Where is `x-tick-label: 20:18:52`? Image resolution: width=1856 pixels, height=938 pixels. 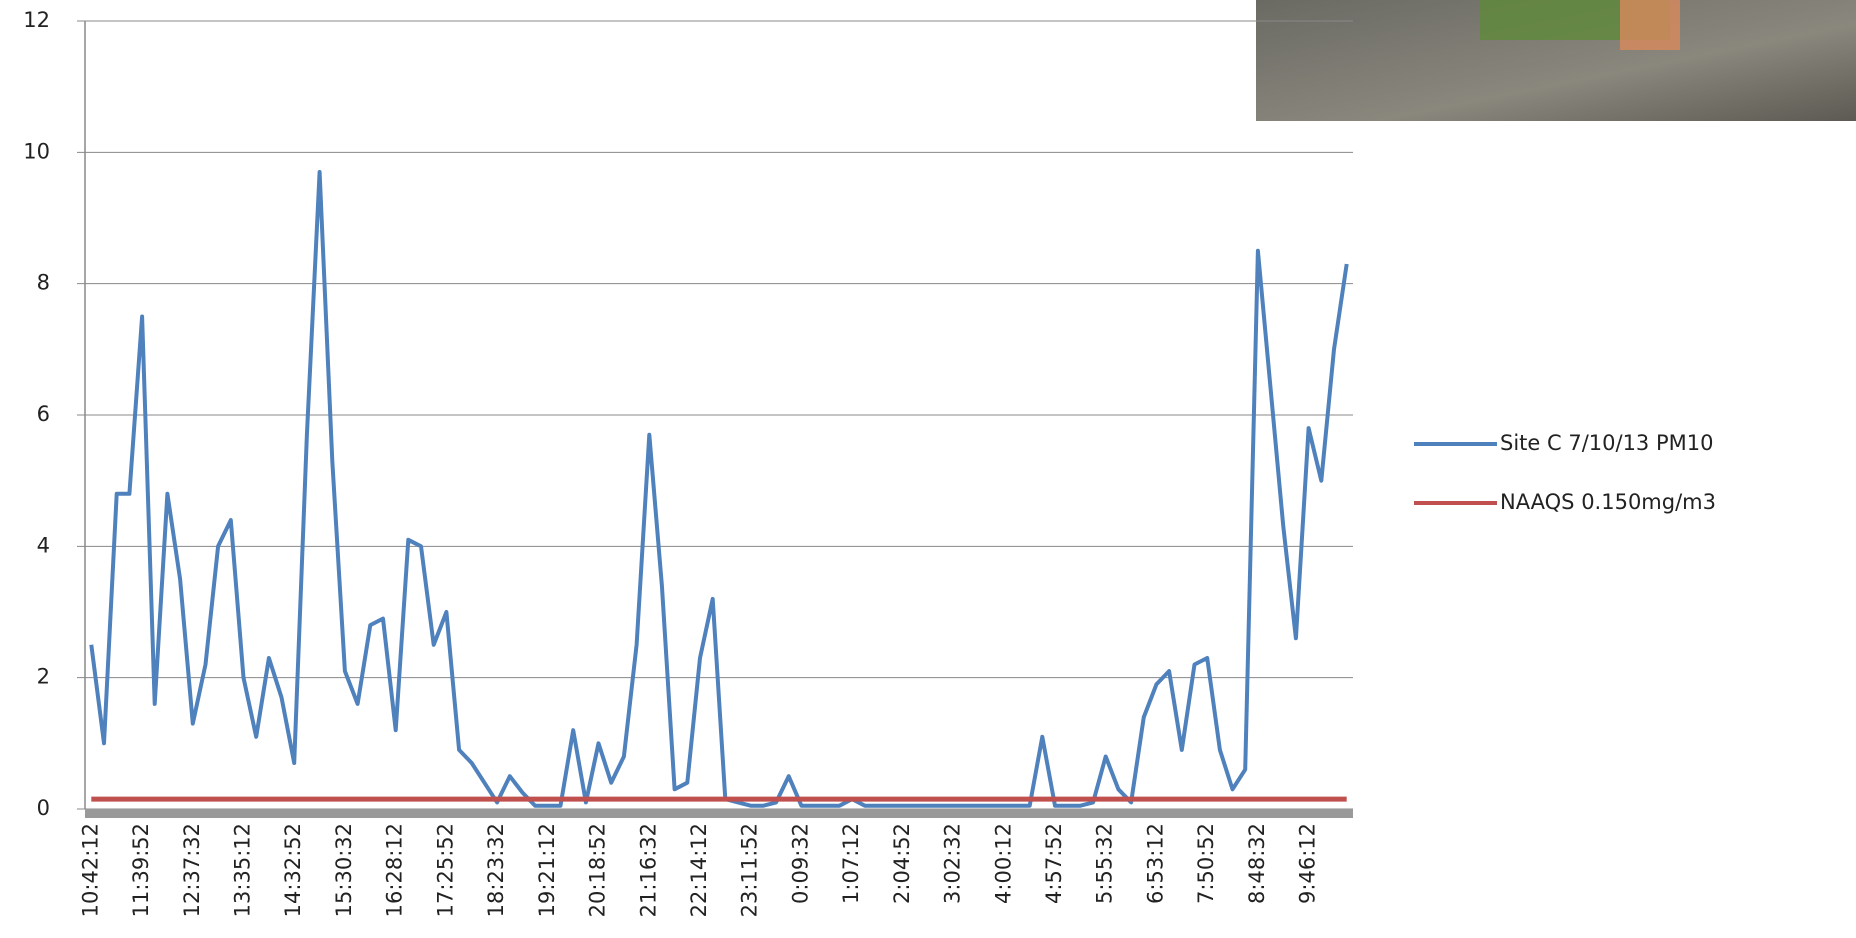
x-tick-label: 20:18:52 is located at coordinates (598, 870).